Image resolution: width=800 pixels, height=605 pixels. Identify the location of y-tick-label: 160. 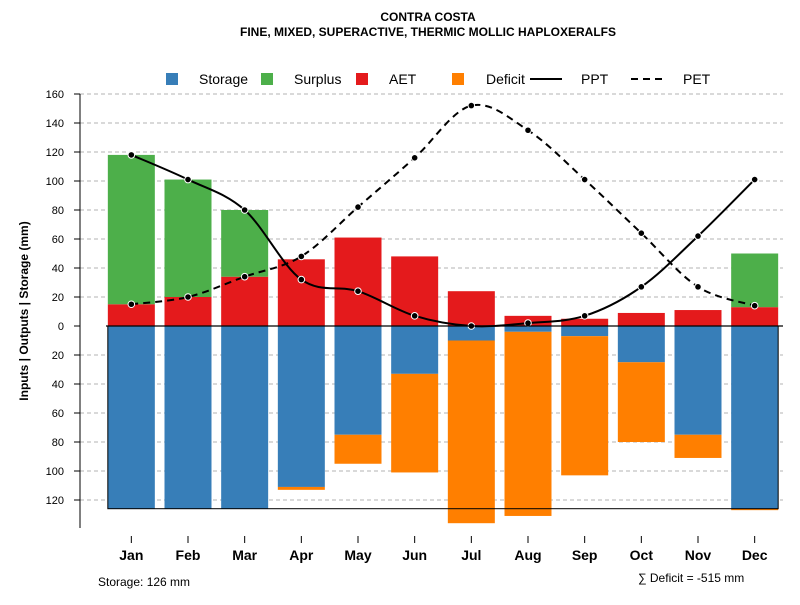
(55, 95).